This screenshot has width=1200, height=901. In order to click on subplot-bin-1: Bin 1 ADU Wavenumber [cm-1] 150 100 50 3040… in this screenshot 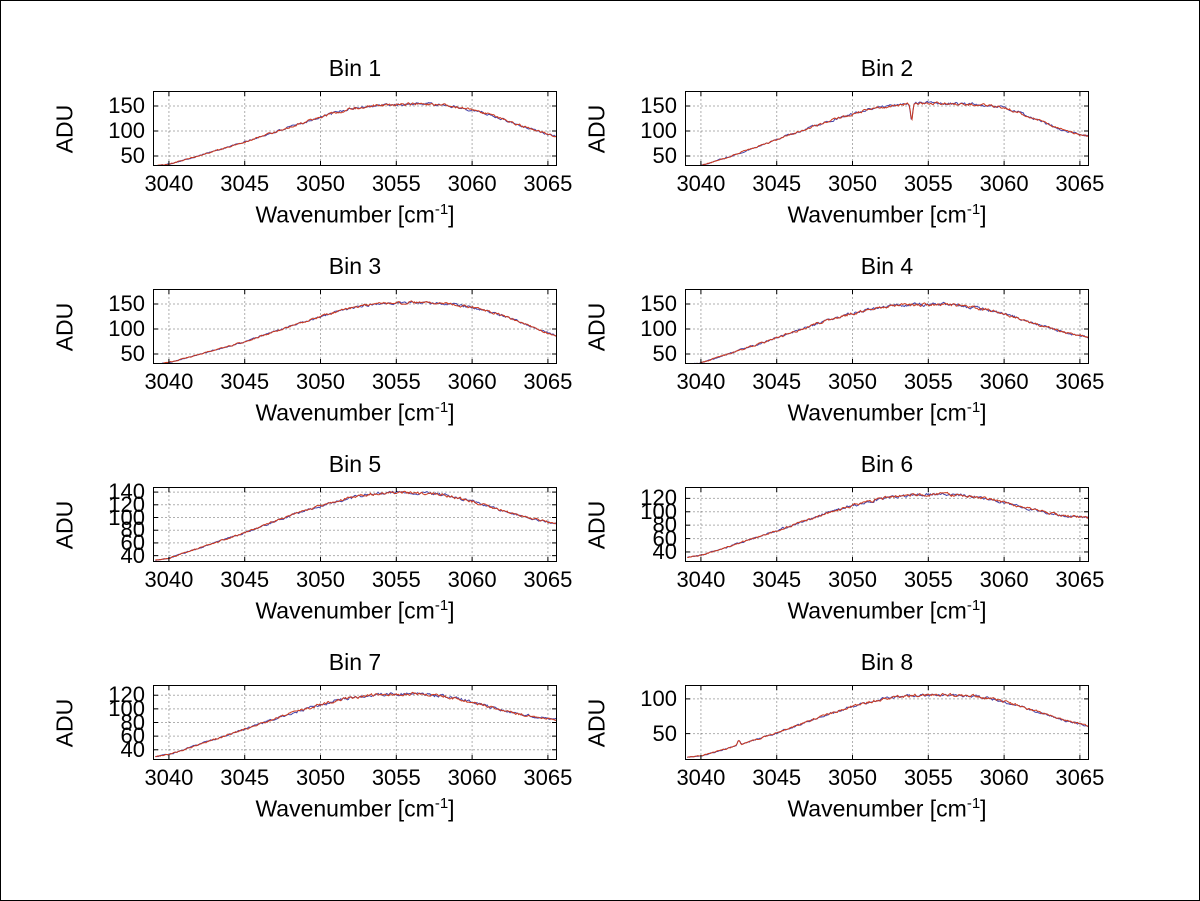, I will do `click(312, 141)`.